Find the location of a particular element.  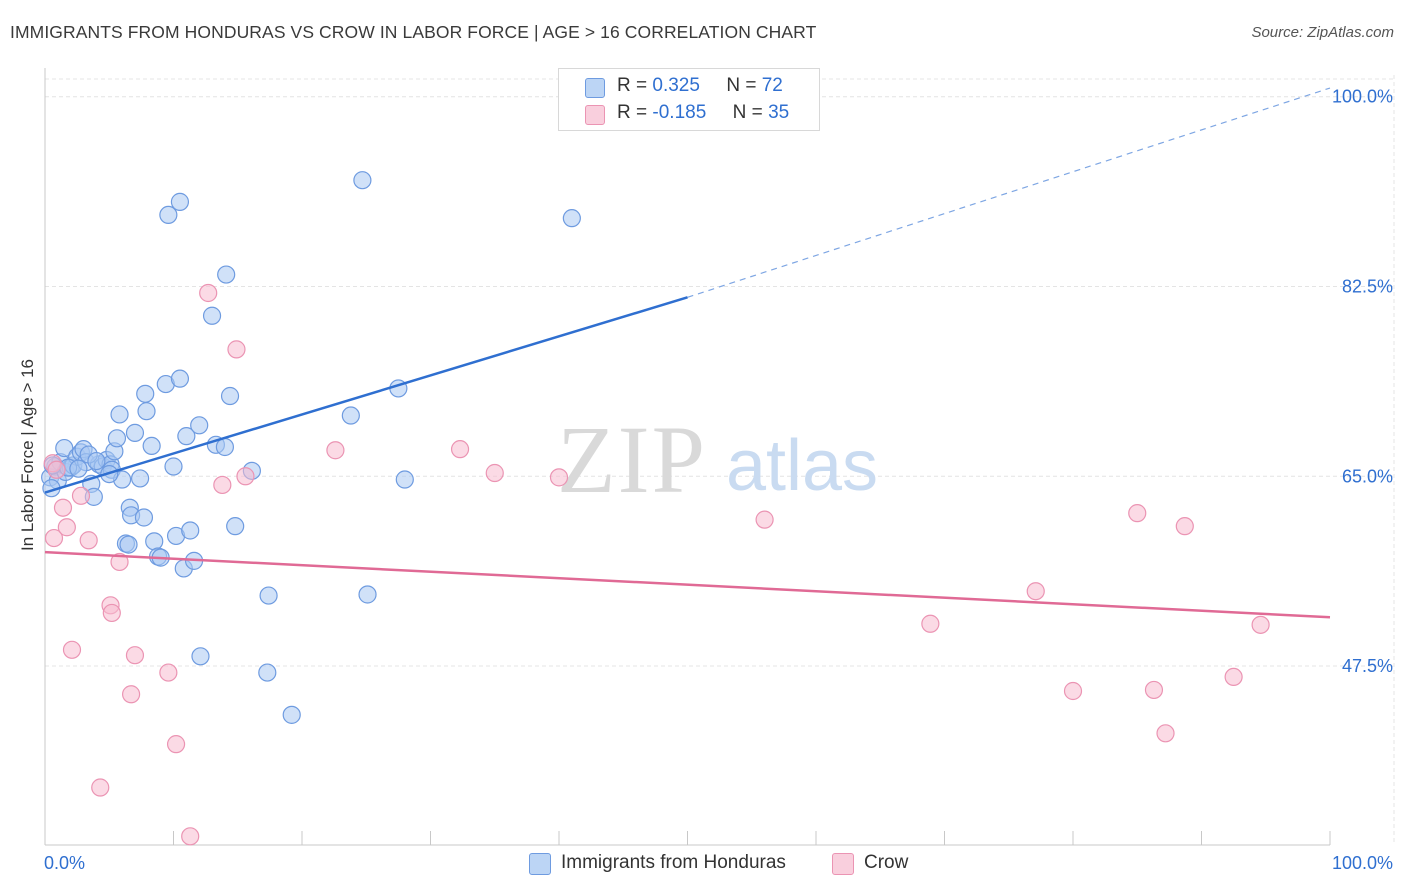

watermark-zip: ZIP is located at coordinates (632, 459).